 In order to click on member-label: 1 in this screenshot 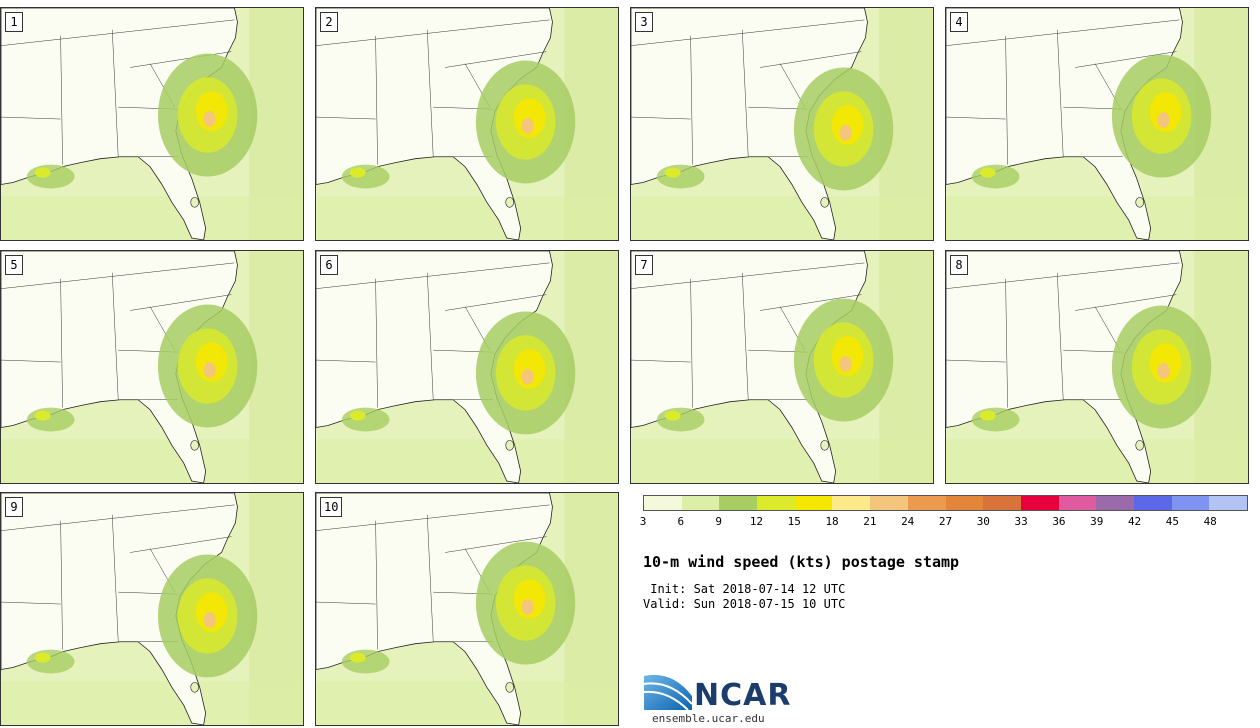, I will do `click(14, 22)`.